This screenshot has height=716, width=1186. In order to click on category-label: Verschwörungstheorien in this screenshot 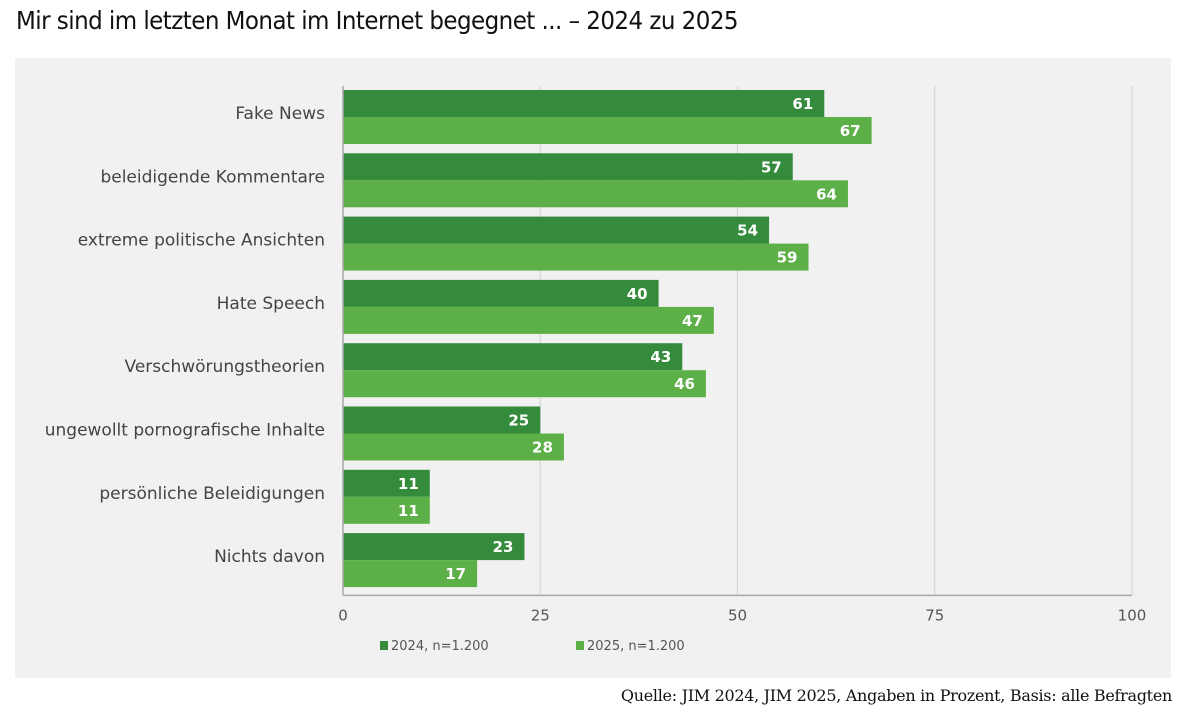, I will do `click(225, 367)`.